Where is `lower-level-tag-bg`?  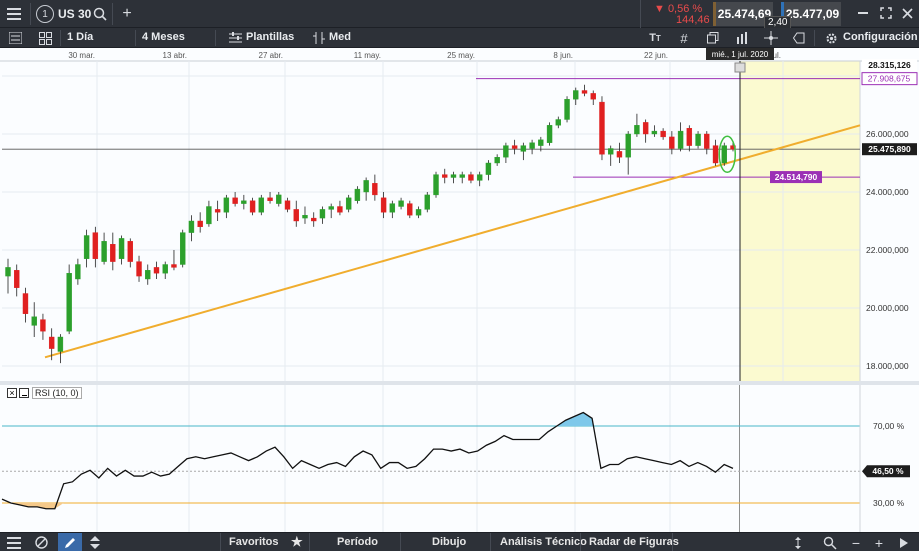 lower-level-tag-bg is located at coordinates (796, 177).